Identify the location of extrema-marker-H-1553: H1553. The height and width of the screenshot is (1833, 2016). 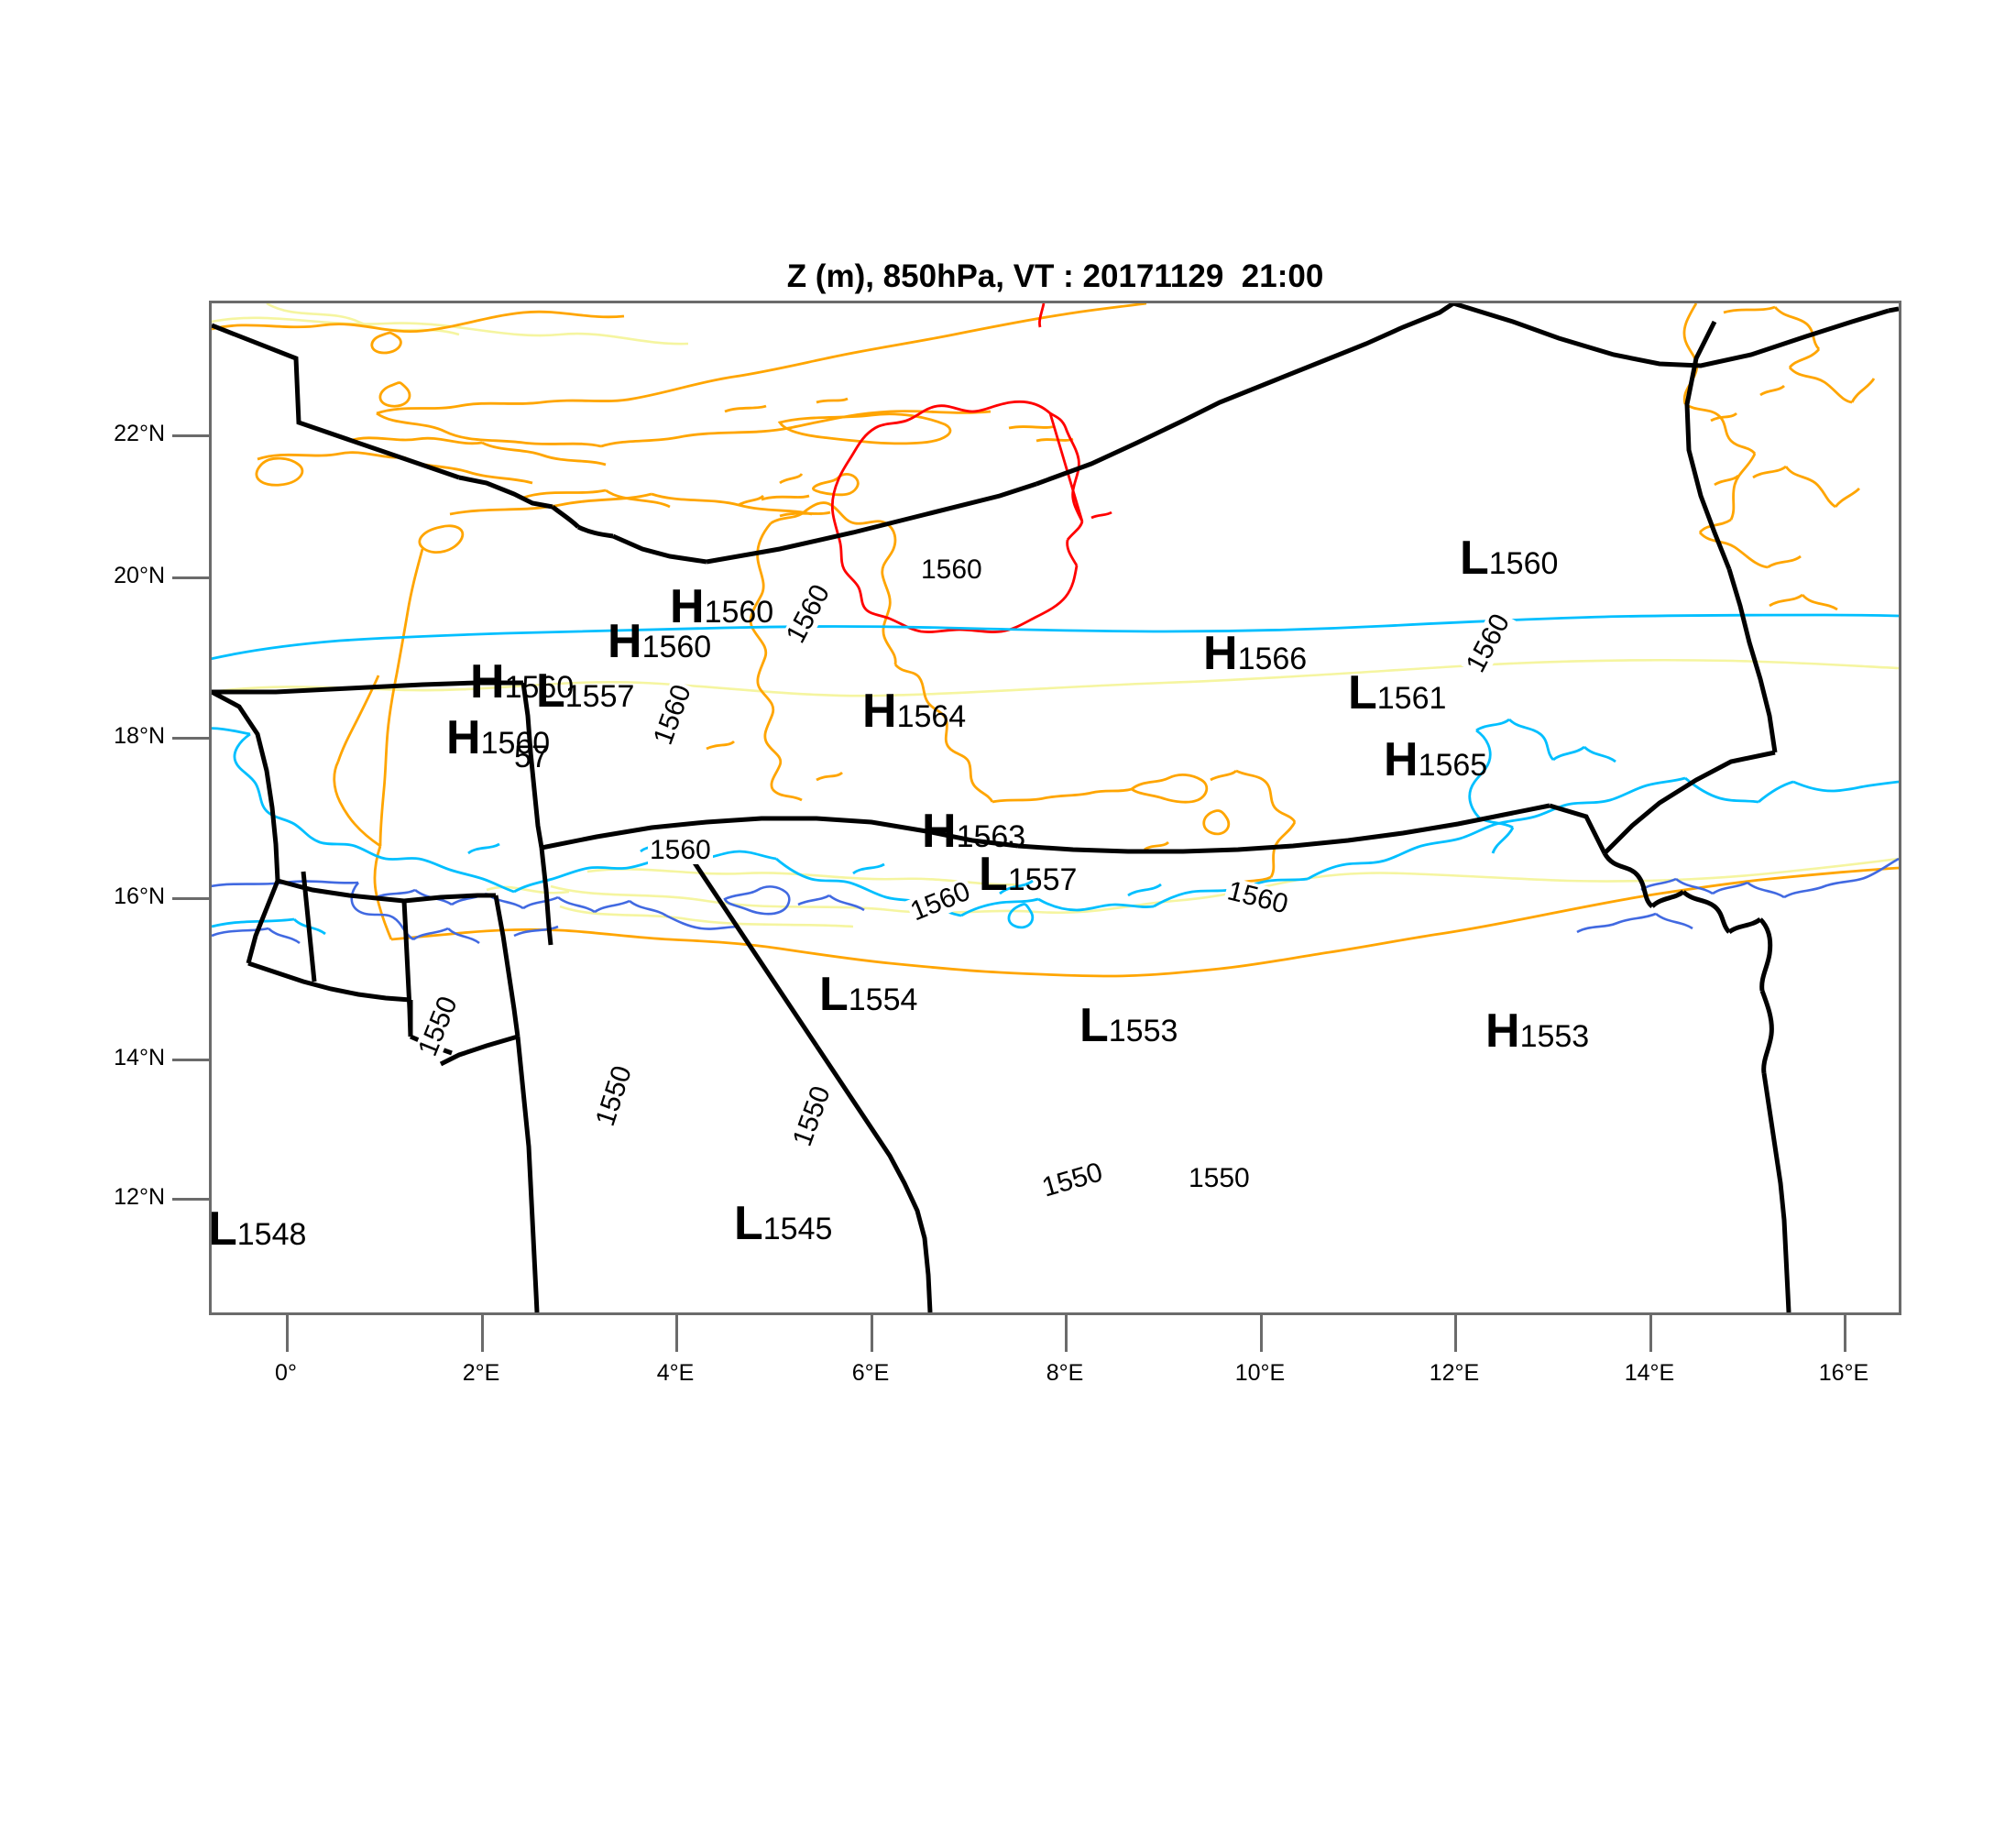
(1537, 1031).